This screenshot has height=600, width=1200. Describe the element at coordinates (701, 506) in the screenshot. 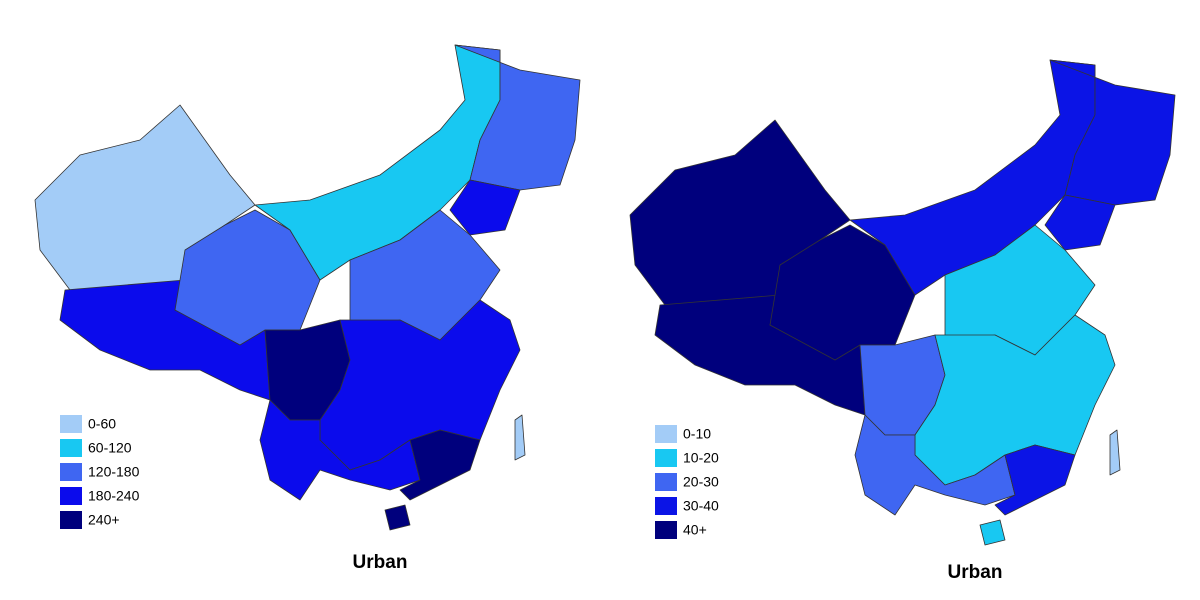

I see `legend-label: 30-40` at that location.